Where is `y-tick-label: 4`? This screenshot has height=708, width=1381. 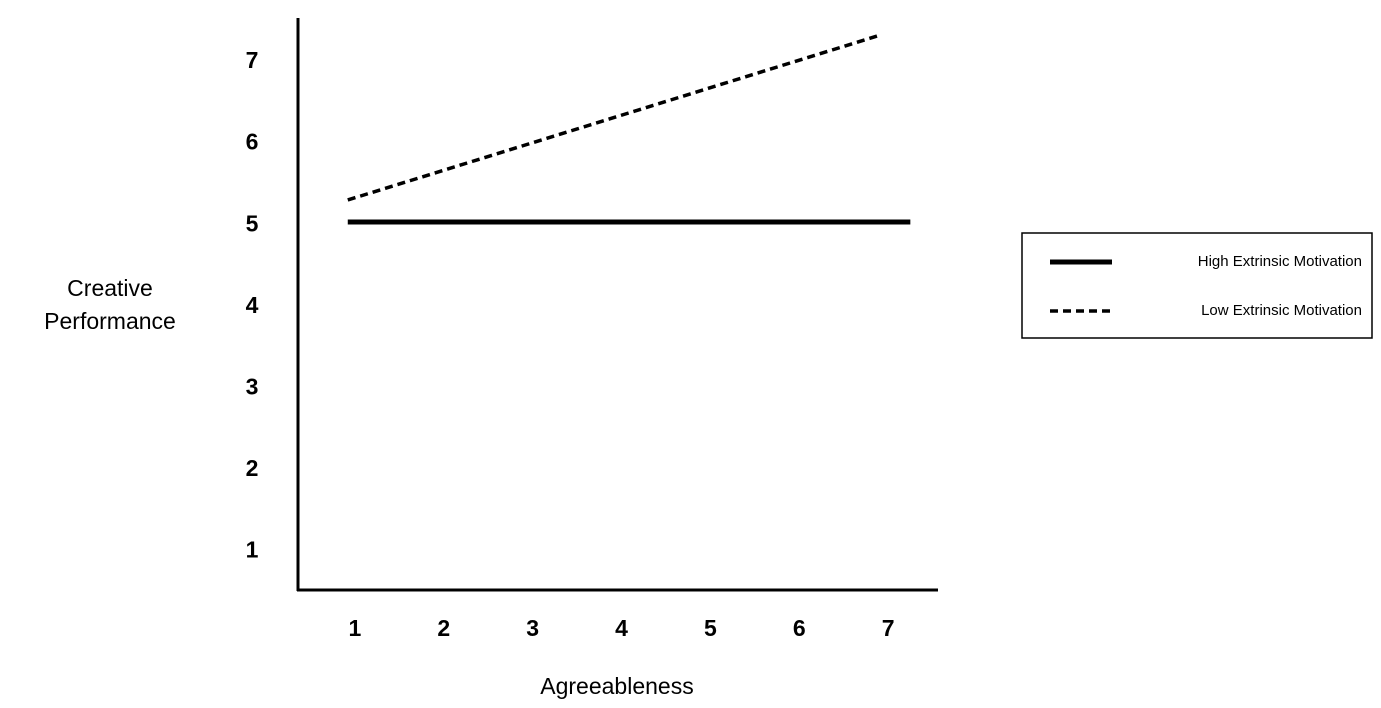 y-tick-label: 4 is located at coordinates (252, 305).